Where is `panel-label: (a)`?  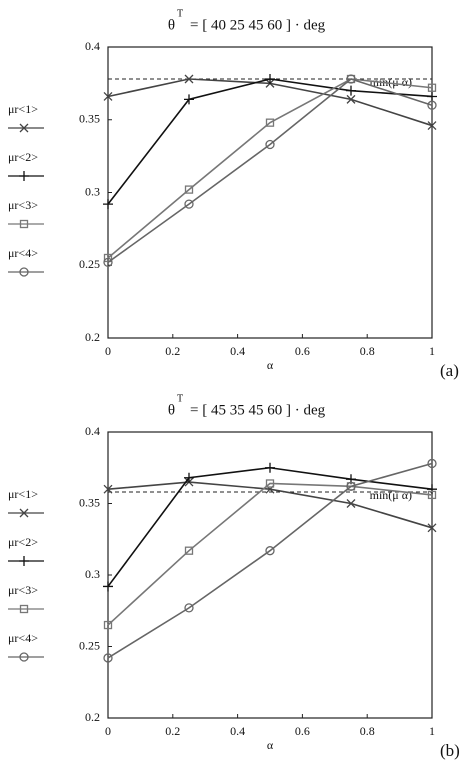
panel-label: (a) is located at coordinates (449, 370).